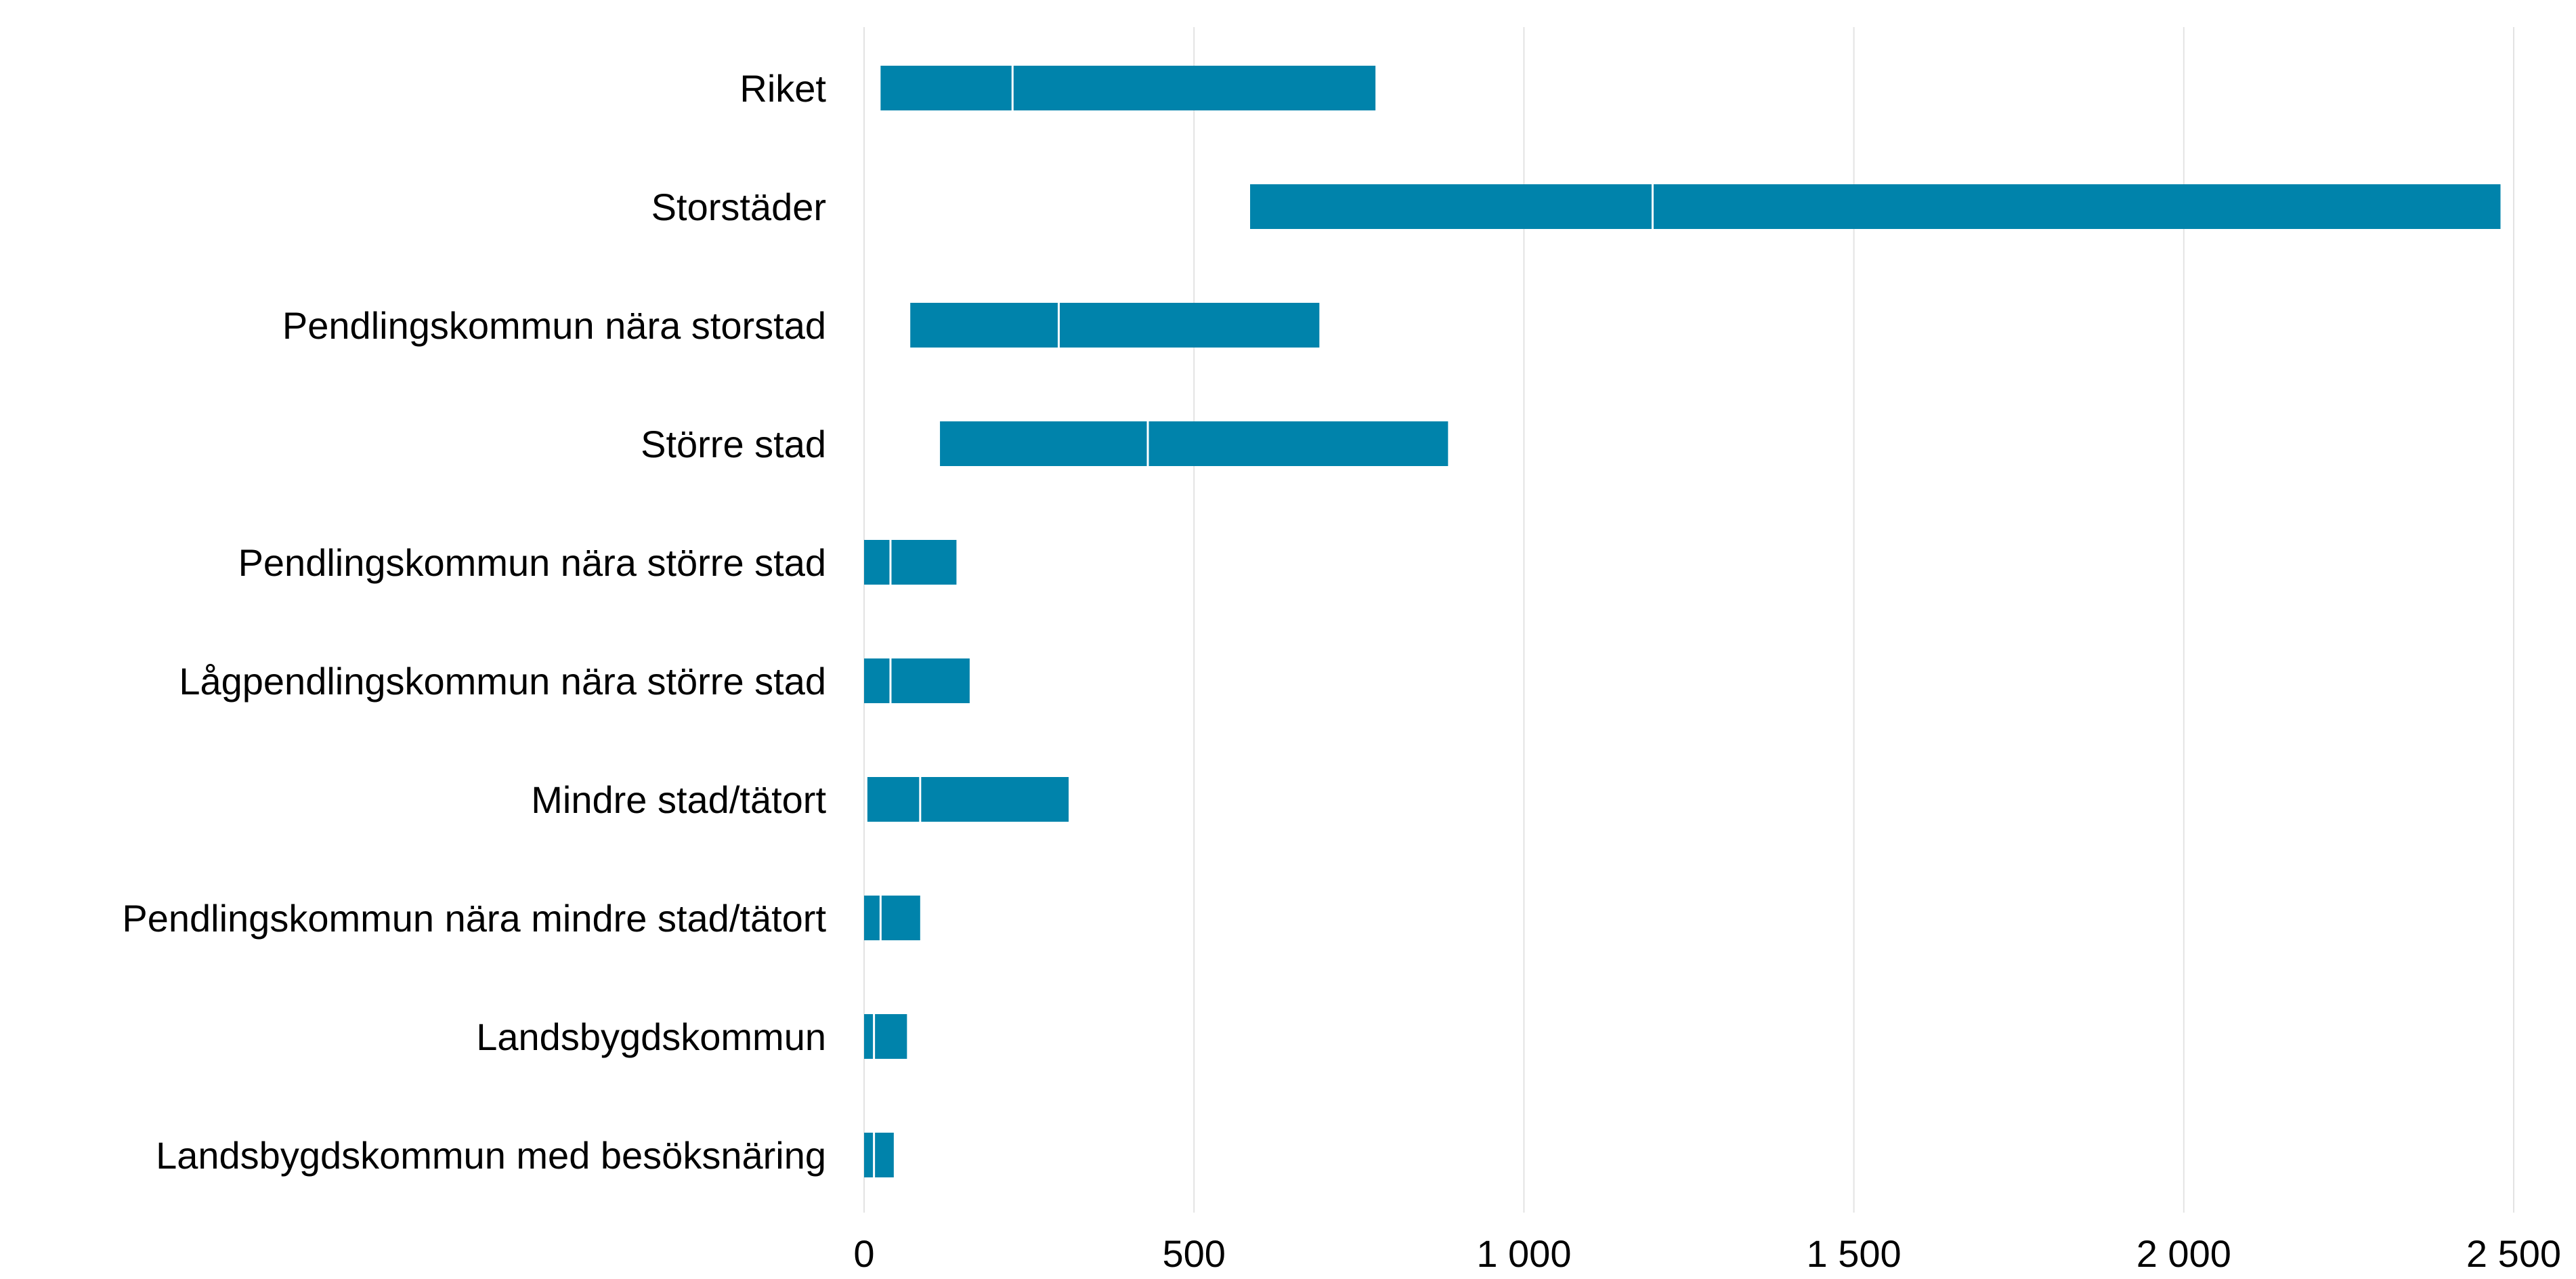 The image size is (2576, 1279). What do you see at coordinates (502, 682) in the screenshot?
I see `category-label: Lågpendlingskommun nära större stad` at bounding box center [502, 682].